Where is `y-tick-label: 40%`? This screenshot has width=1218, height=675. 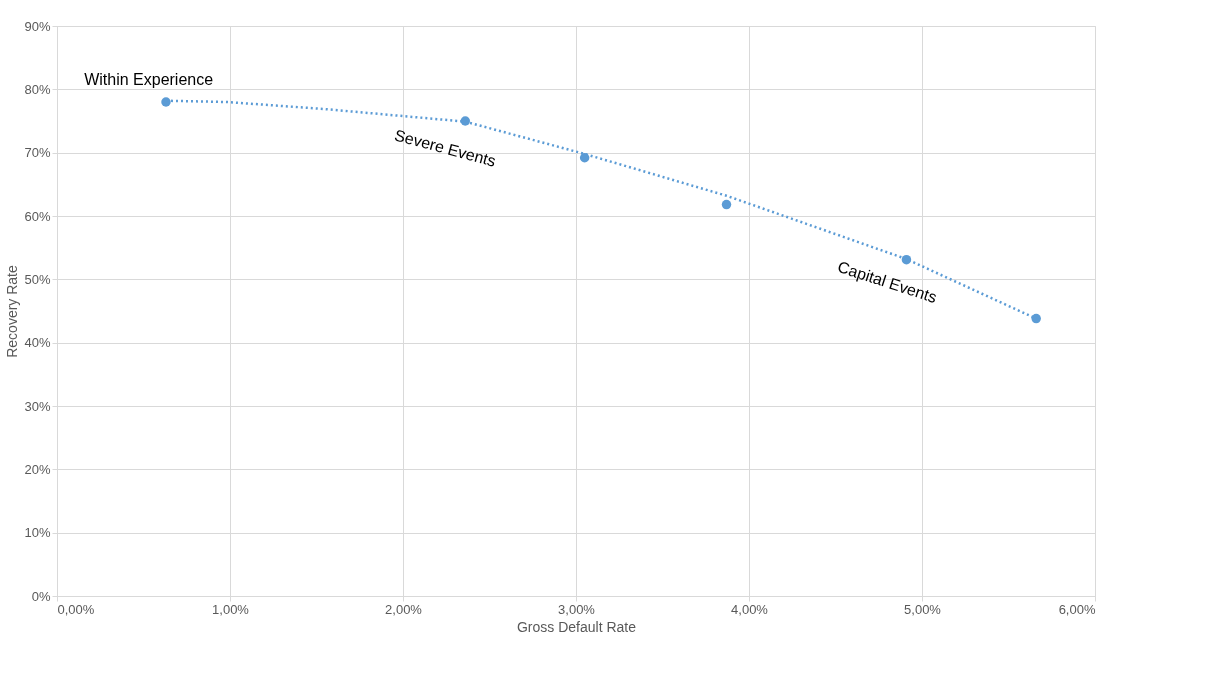 y-tick-label: 40% is located at coordinates (37, 343).